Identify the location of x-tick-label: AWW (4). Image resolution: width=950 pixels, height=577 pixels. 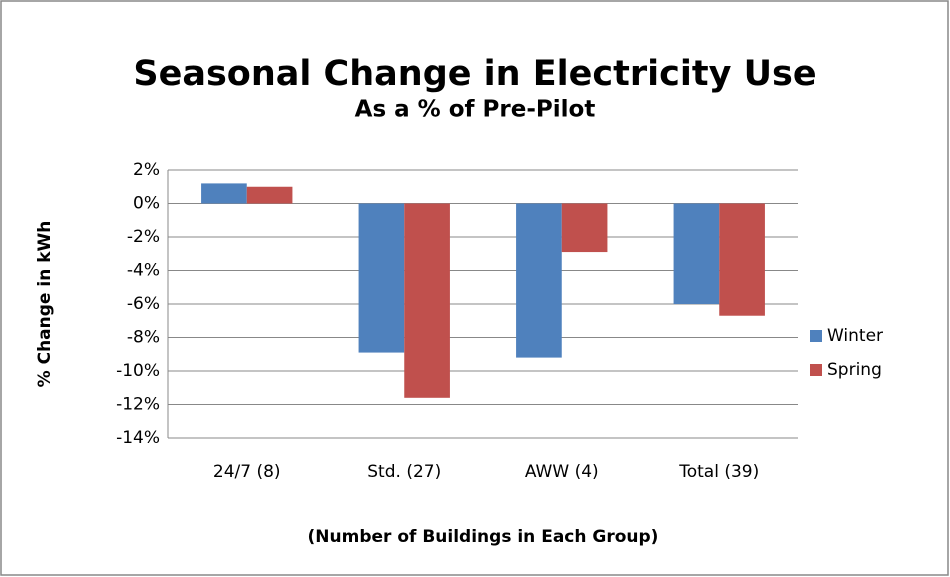
(562, 472).